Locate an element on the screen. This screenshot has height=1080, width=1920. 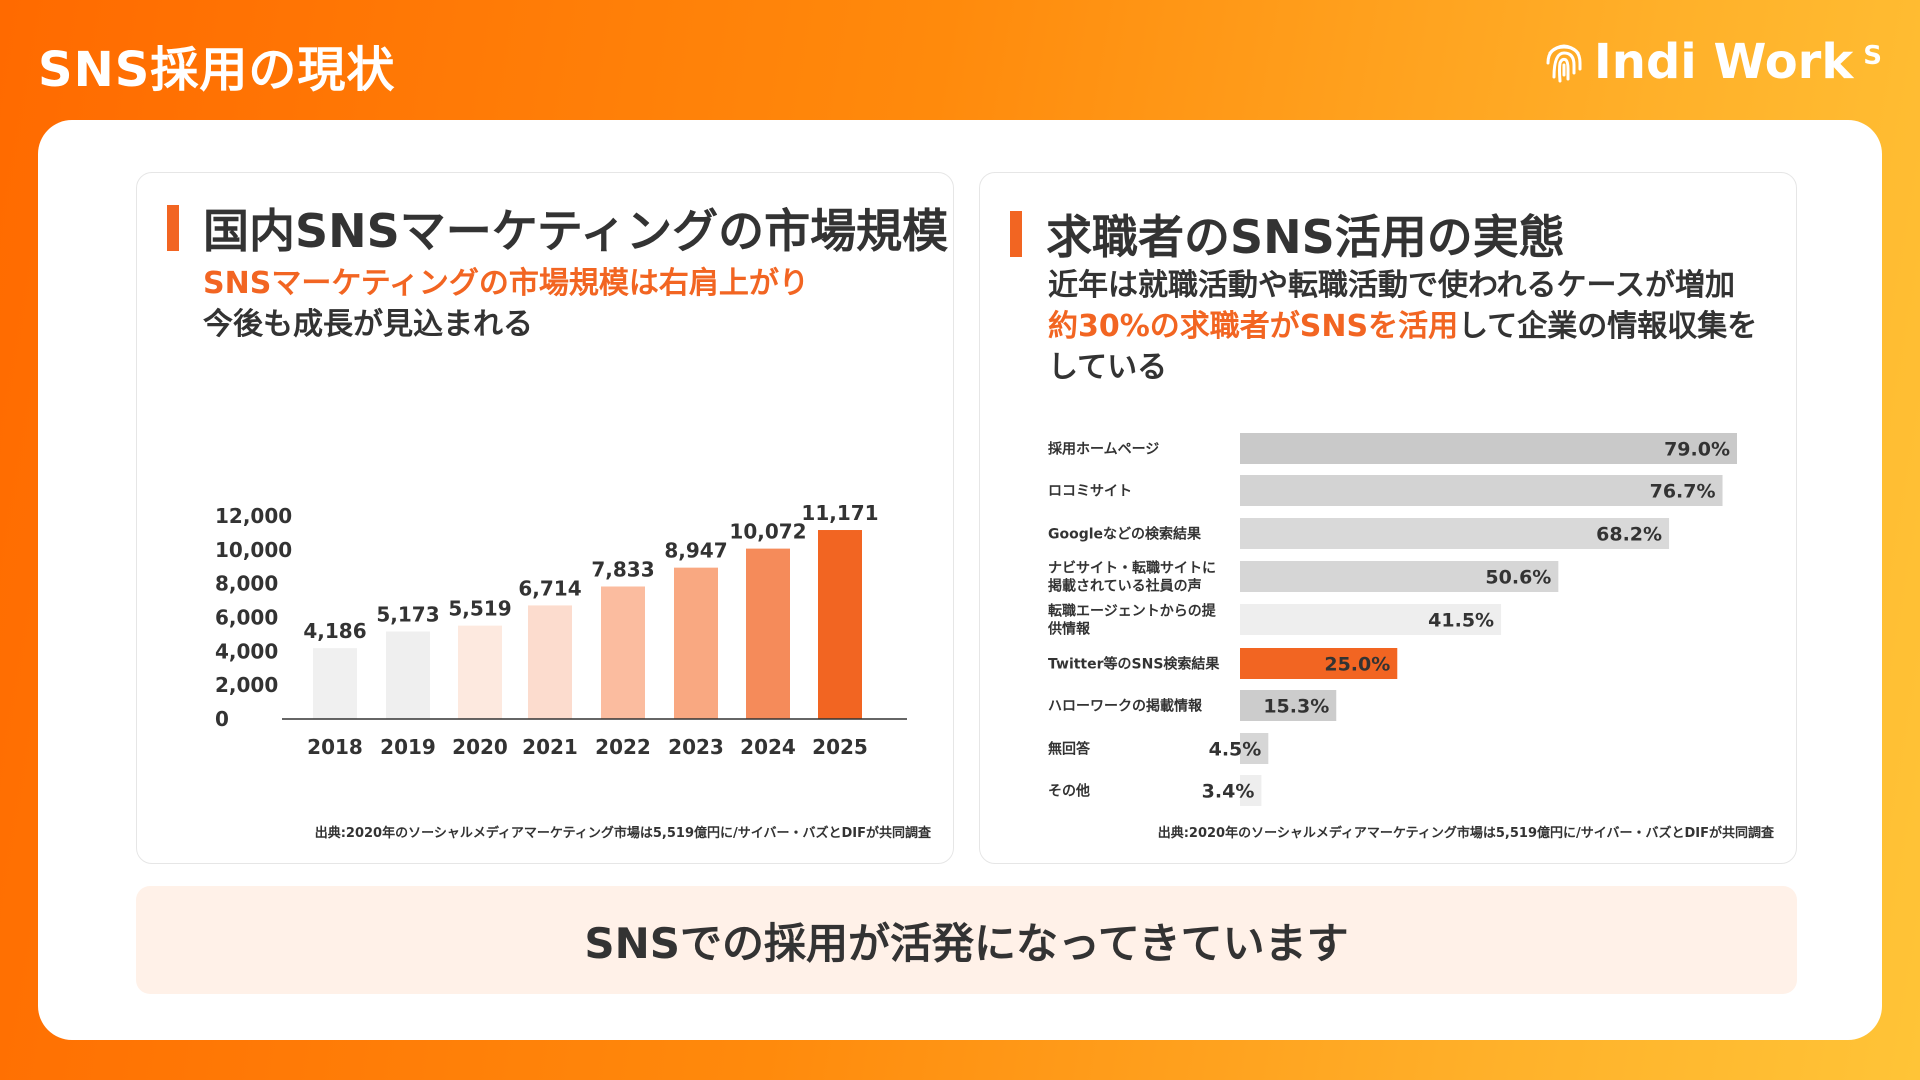
value-label: 7,833 is located at coordinates (622, 569).